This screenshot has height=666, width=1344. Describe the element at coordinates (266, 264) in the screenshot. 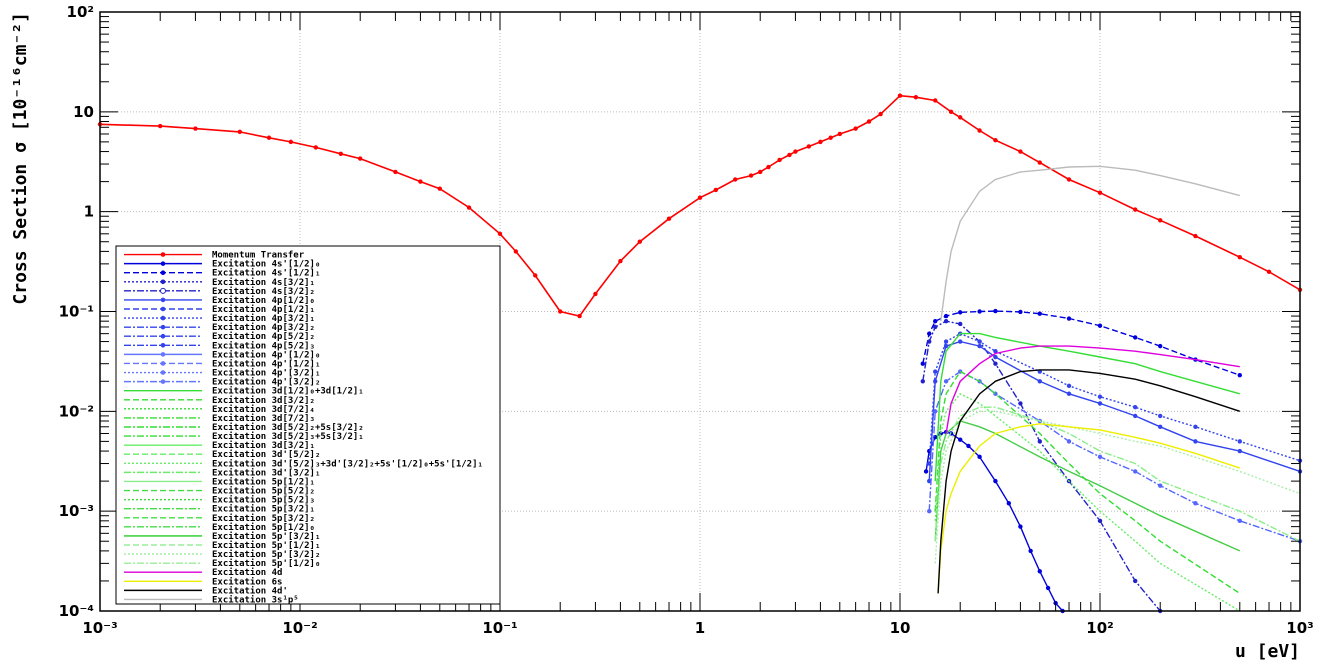

I see `legend-label: Excitation 4s'[1/2]₀` at that location.